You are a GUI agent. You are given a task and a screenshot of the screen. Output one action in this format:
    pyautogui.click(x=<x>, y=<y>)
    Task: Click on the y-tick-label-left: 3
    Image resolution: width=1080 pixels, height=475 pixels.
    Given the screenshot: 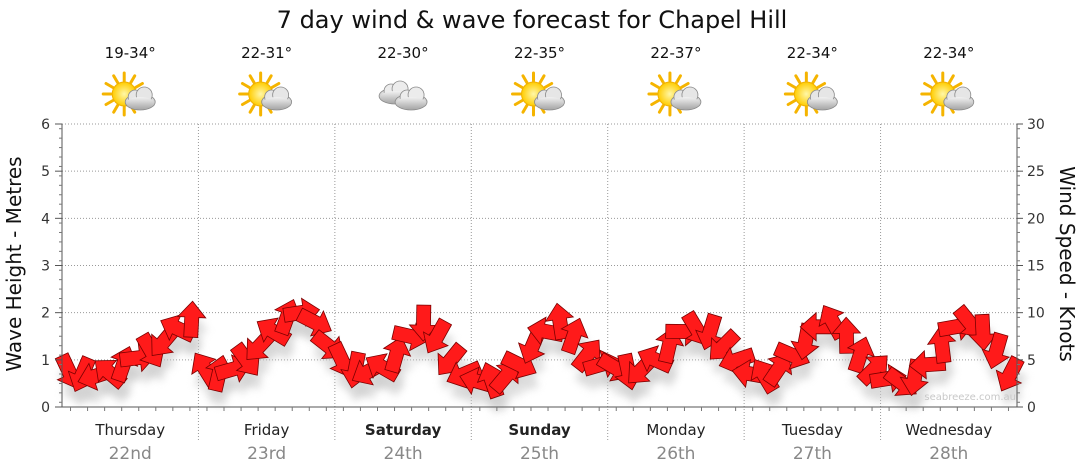 What is the action you would take?
    pyautogui.click(x=45, y=267)
    